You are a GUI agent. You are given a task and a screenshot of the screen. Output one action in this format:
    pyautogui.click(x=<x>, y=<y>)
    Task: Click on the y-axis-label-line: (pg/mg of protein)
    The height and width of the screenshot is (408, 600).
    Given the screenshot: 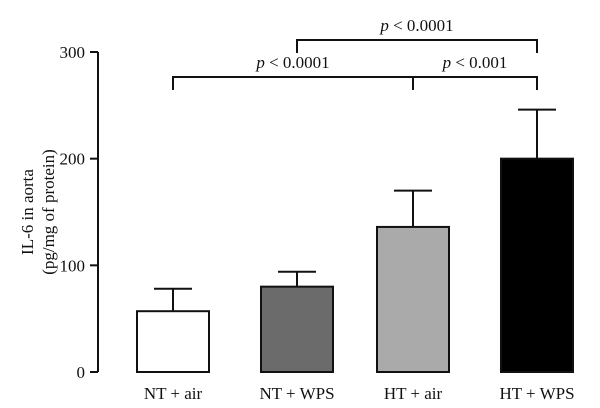 What is the action you would take?
    pyautogui.click(x=48, y=212)
    